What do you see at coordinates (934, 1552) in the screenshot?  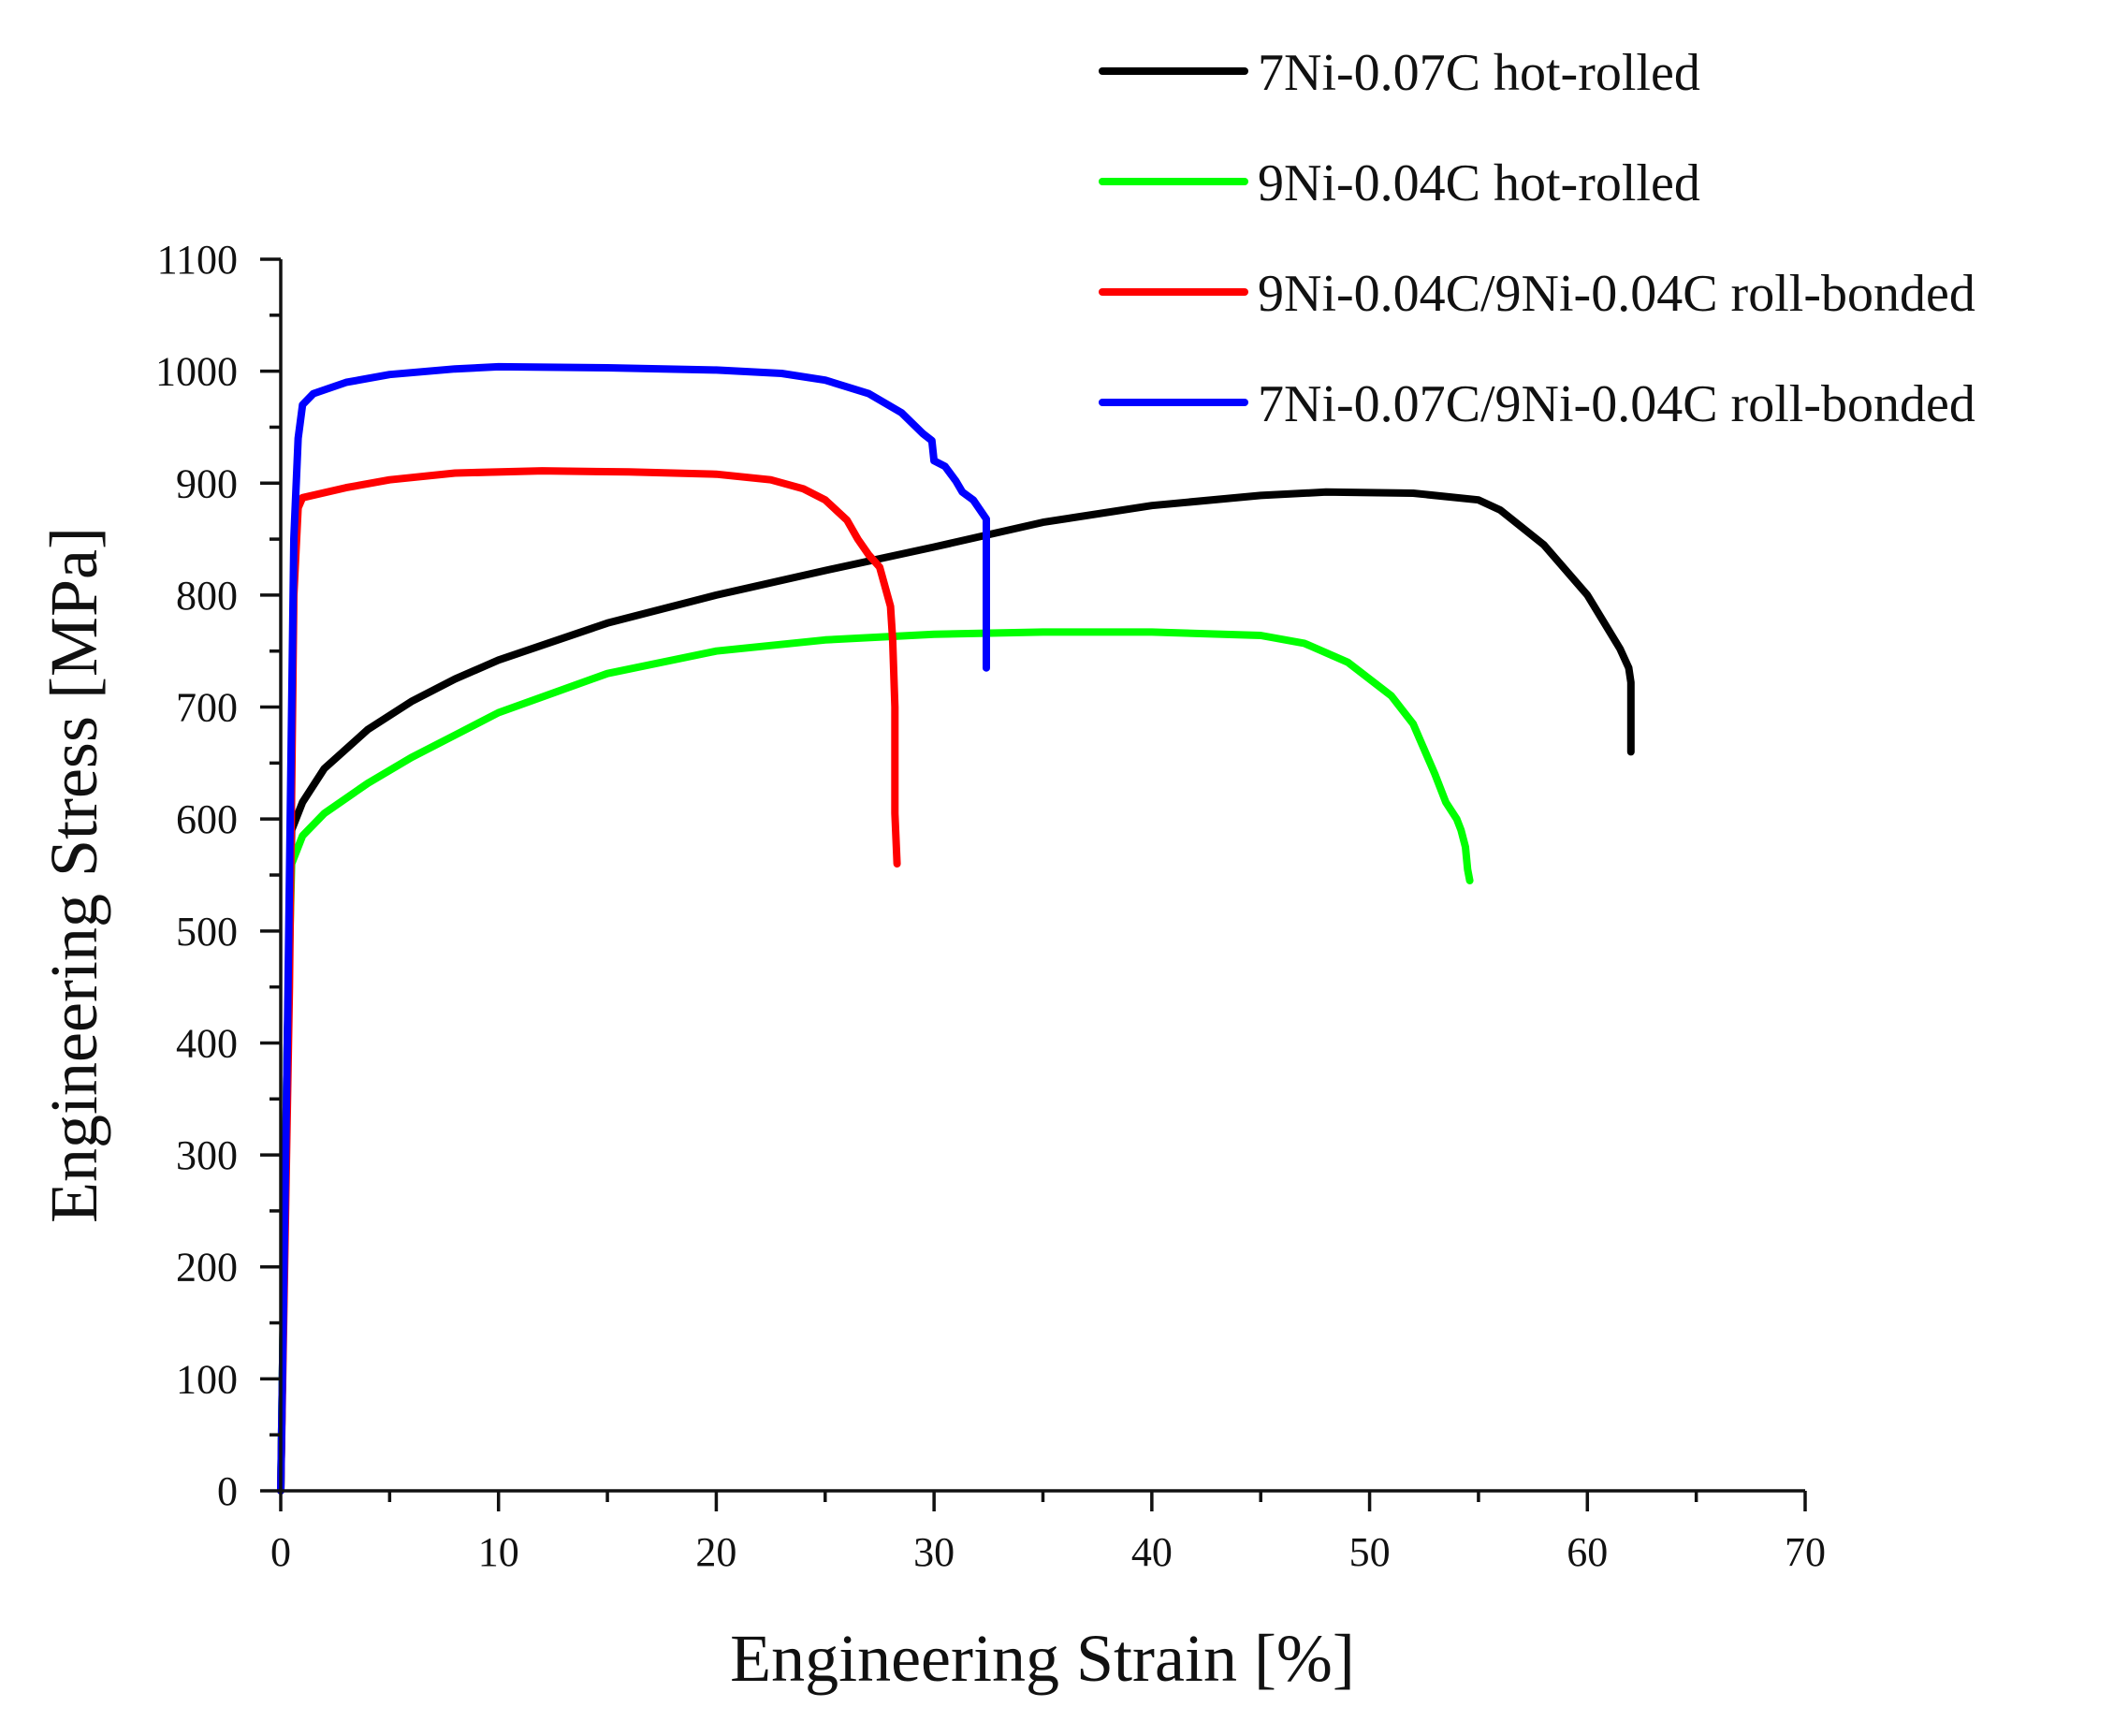 I see `x-tick-label: 30` at bounding box center [934, 1552].